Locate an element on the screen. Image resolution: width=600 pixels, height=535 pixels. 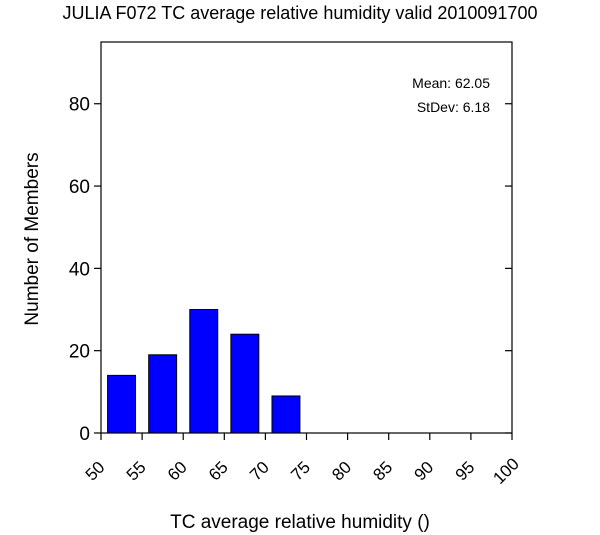
x-axis-label: TC average relative humidity () is located at coordinates (300, 522).